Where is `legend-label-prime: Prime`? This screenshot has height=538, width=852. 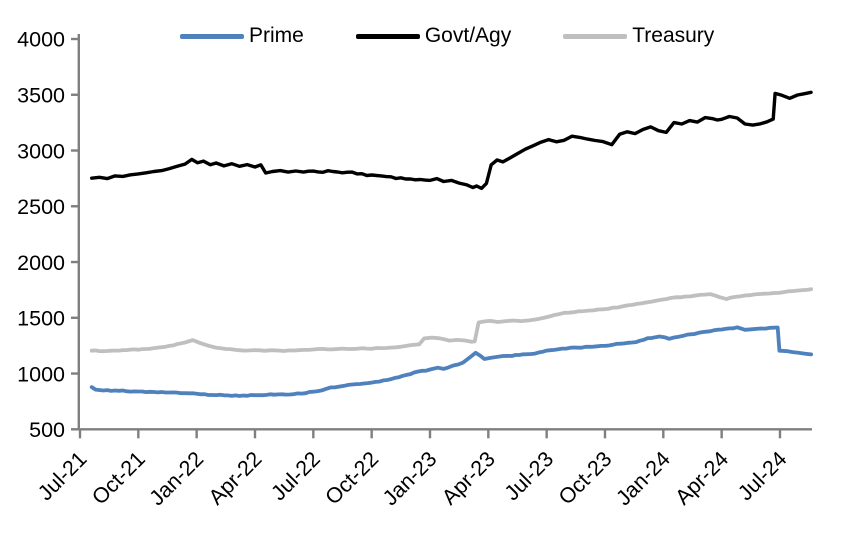 legend-label-prime: Prime is located at coordinates (276, 35).